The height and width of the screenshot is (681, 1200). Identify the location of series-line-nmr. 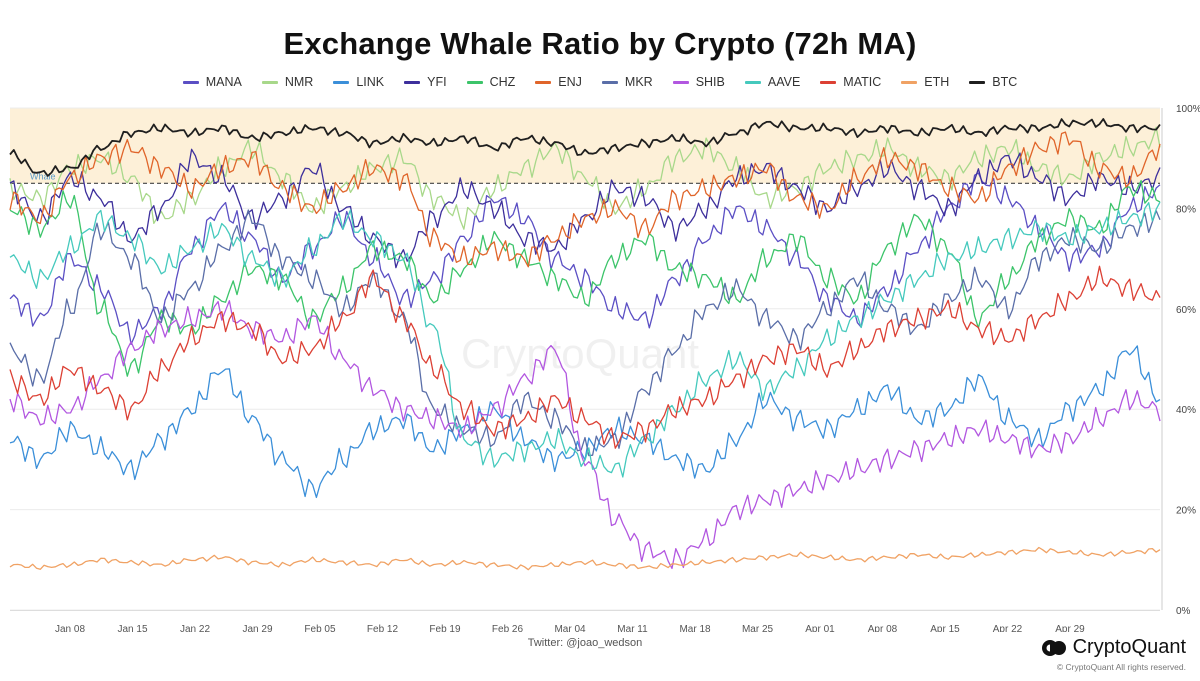
(585, 178).